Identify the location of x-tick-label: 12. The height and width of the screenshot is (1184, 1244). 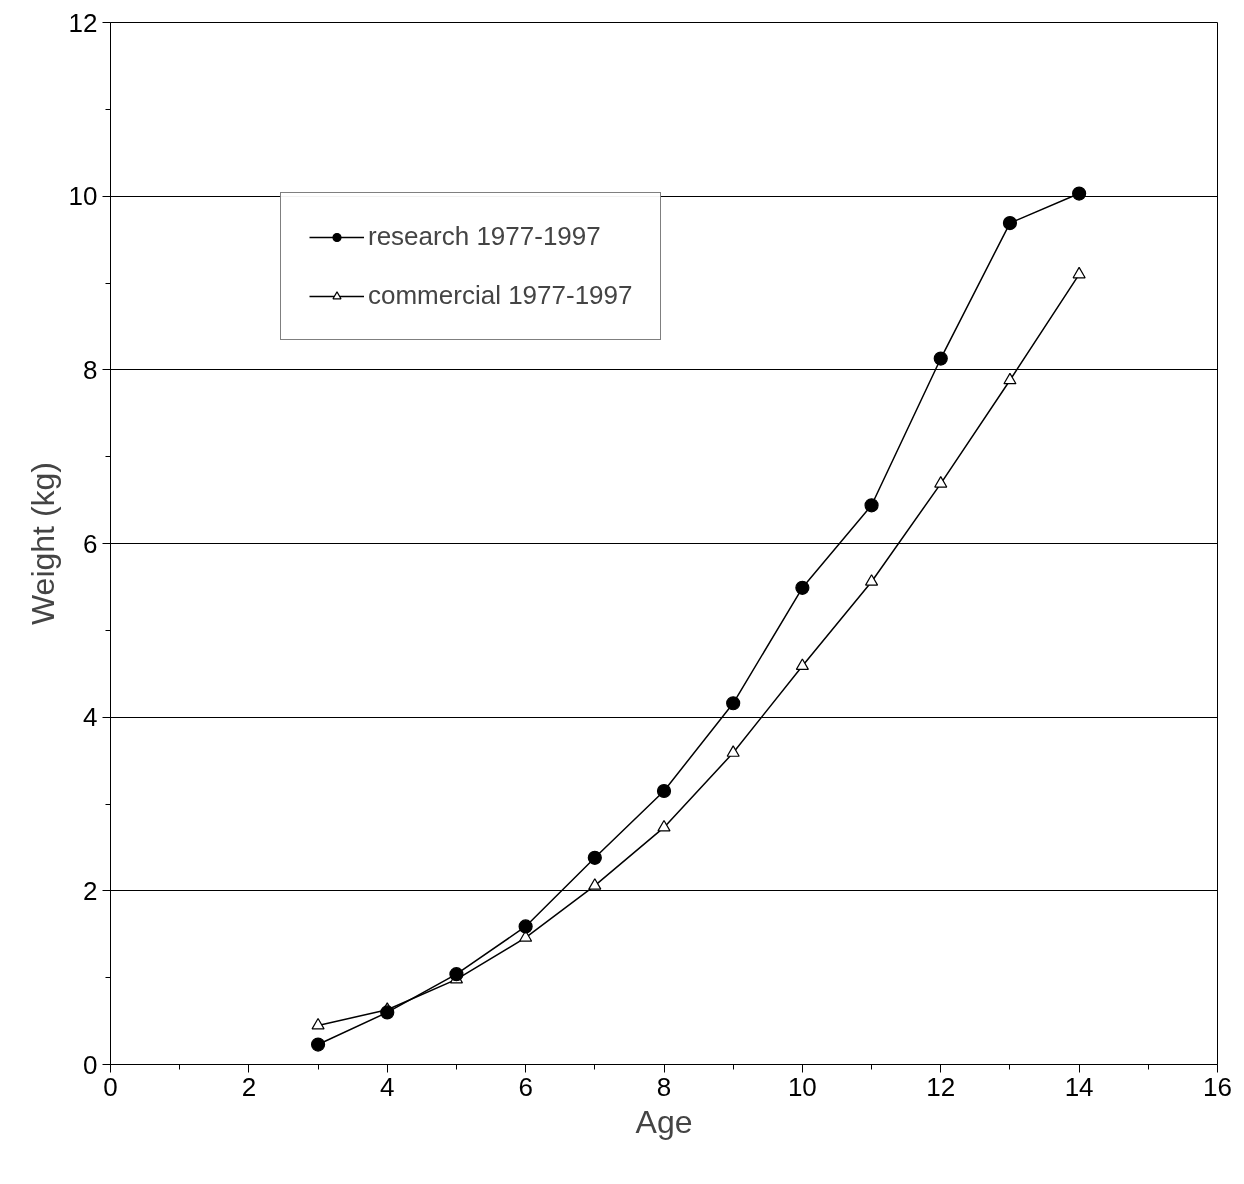
(941, 1086).